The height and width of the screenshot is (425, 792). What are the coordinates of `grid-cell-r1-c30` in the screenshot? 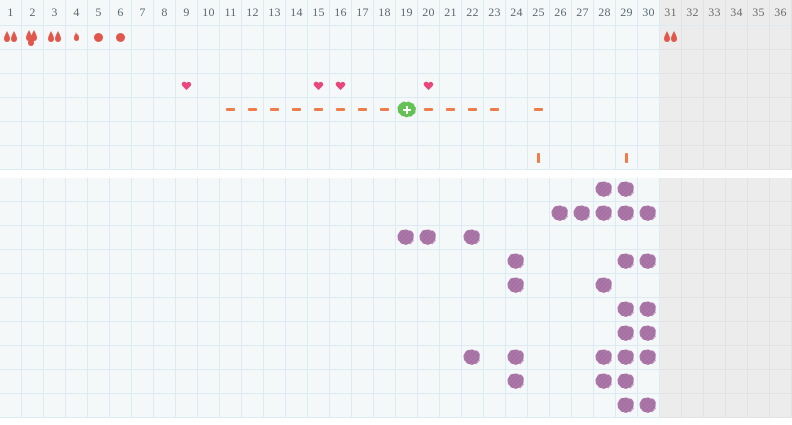 It's located at (649, 190).